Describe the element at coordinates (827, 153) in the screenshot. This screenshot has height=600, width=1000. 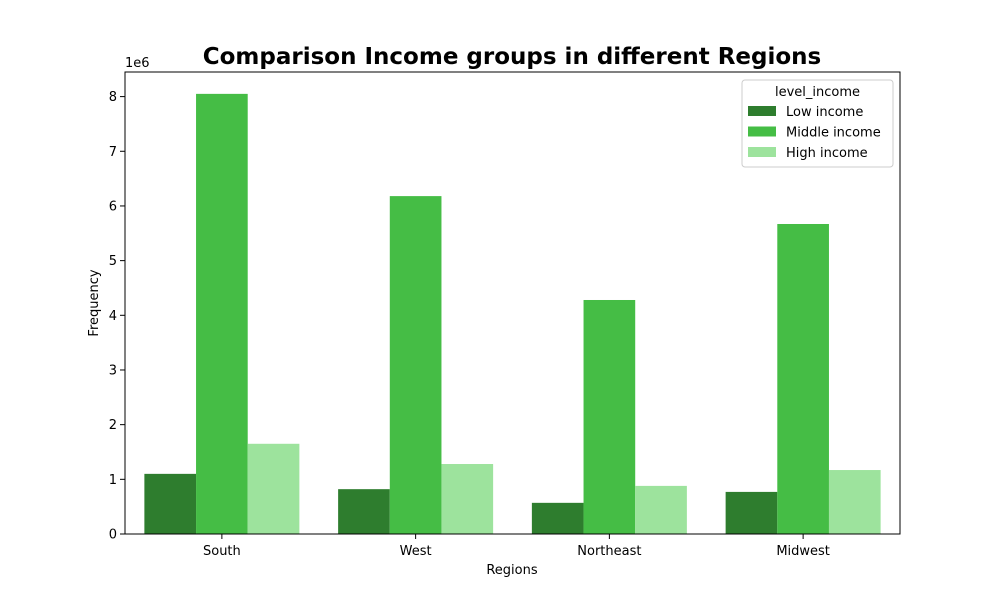
I see `legend-label-high-income: High income` at that location.